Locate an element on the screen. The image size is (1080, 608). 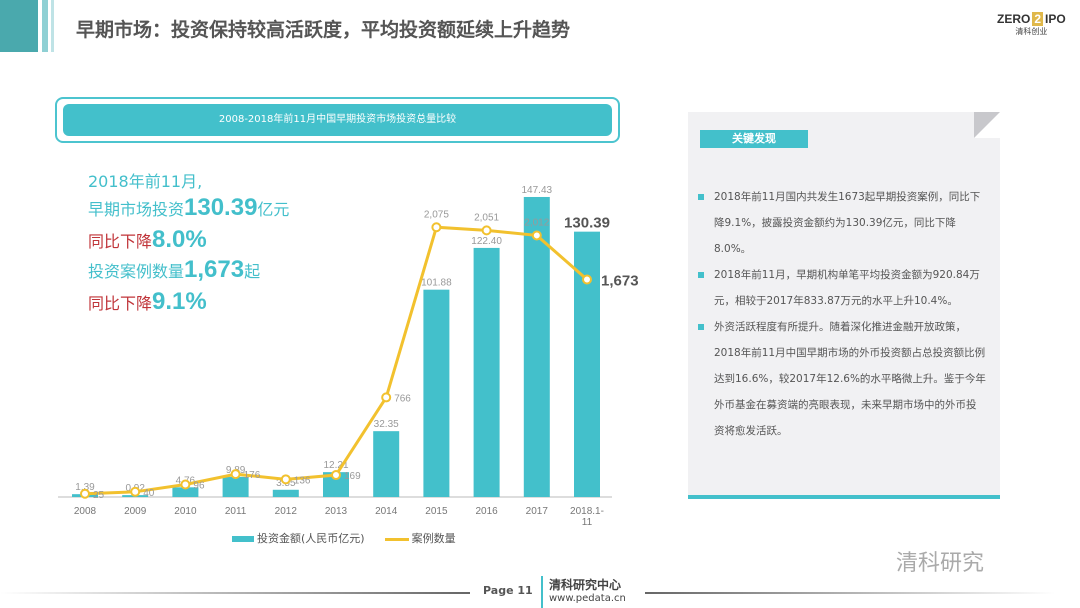
count-label: 25 is located at coordinates (99, 495).